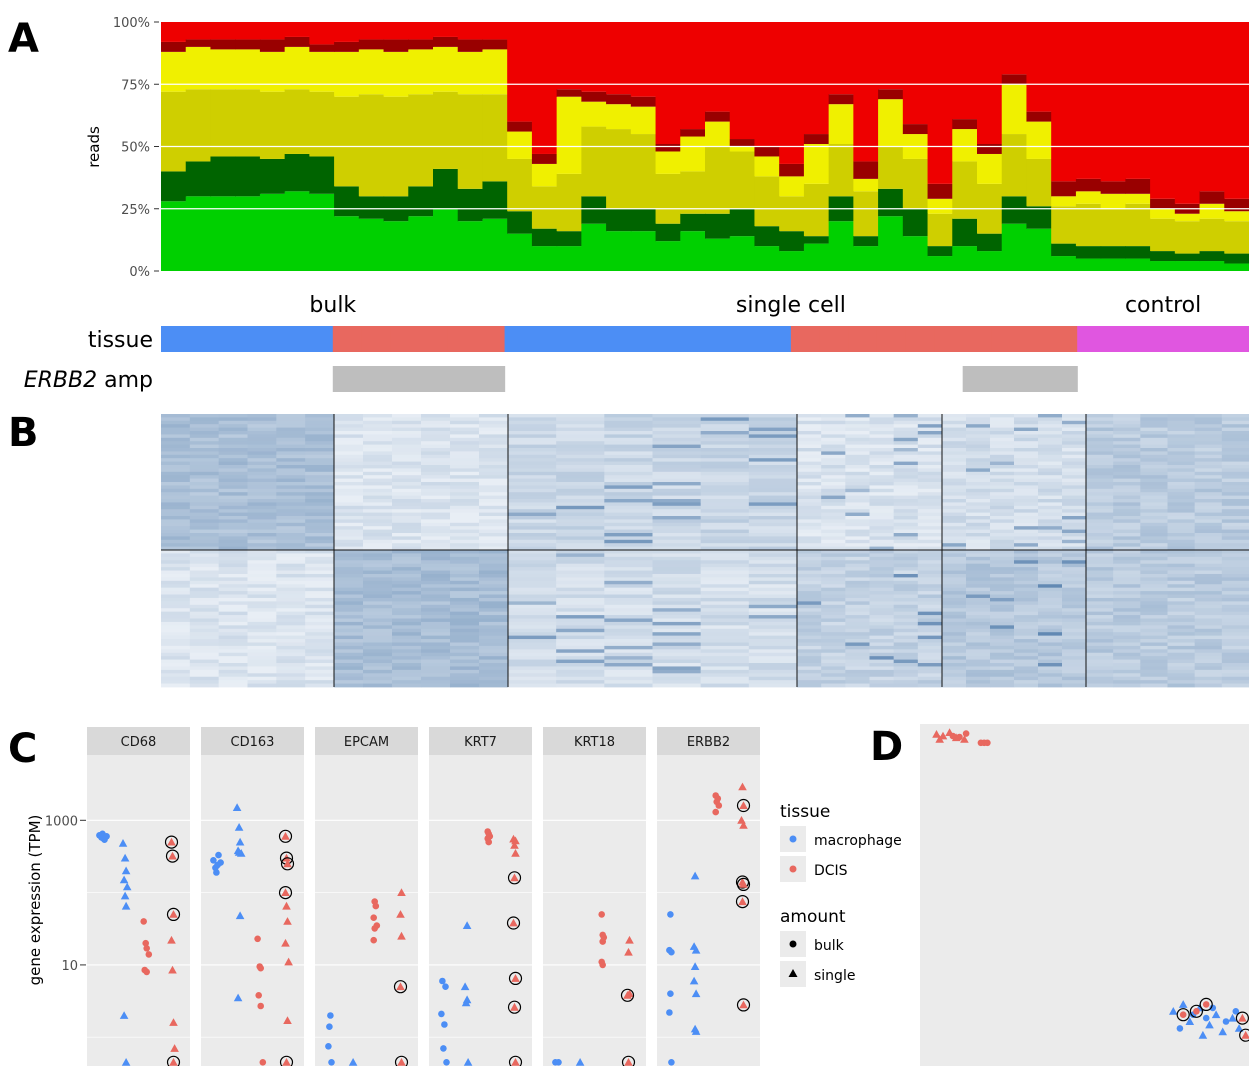 Image resolution: width=1249 pixels, height=1066 pixels. Describe the element at coordinates (490, 339) in the screenshot. I see `tissue-cell` at that location.